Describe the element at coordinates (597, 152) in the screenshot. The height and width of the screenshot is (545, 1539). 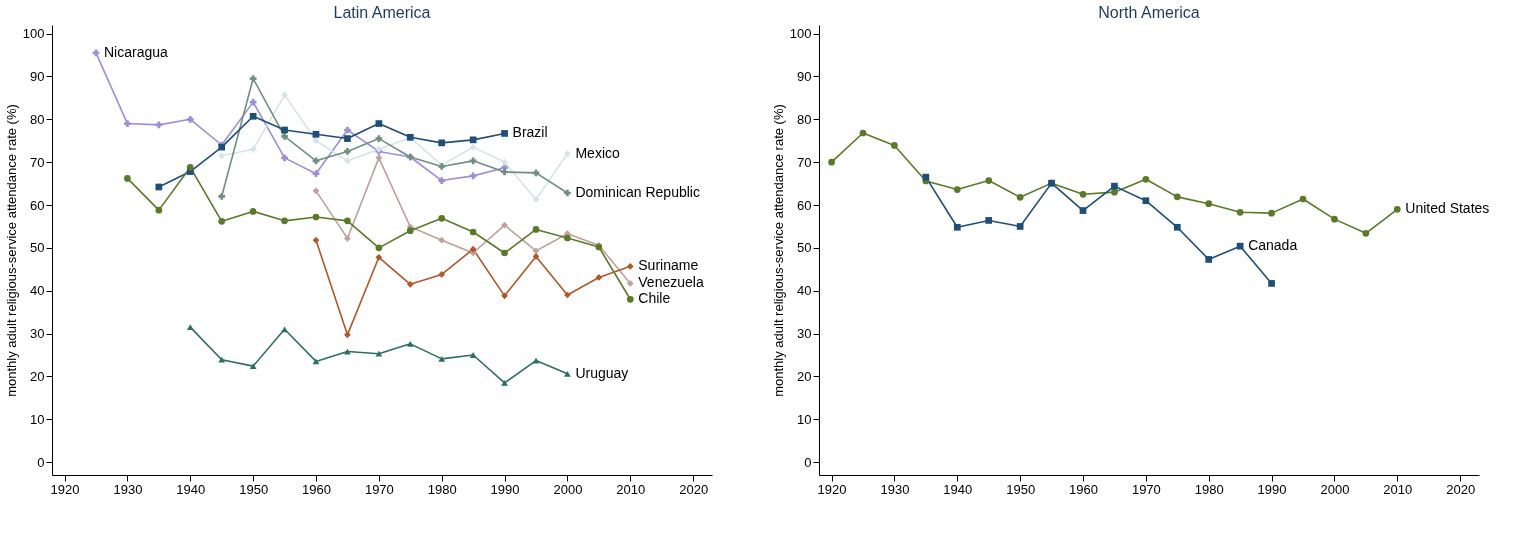
I see `annotation: Mexico` at that location.